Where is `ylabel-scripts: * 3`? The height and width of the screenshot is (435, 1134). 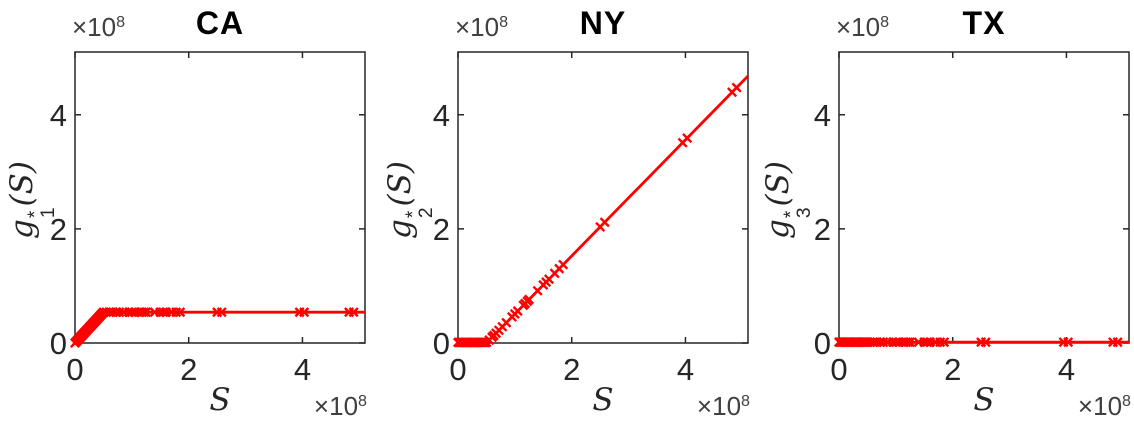 ylabel-scripts: * 3 is located at coordinates (798, 213).